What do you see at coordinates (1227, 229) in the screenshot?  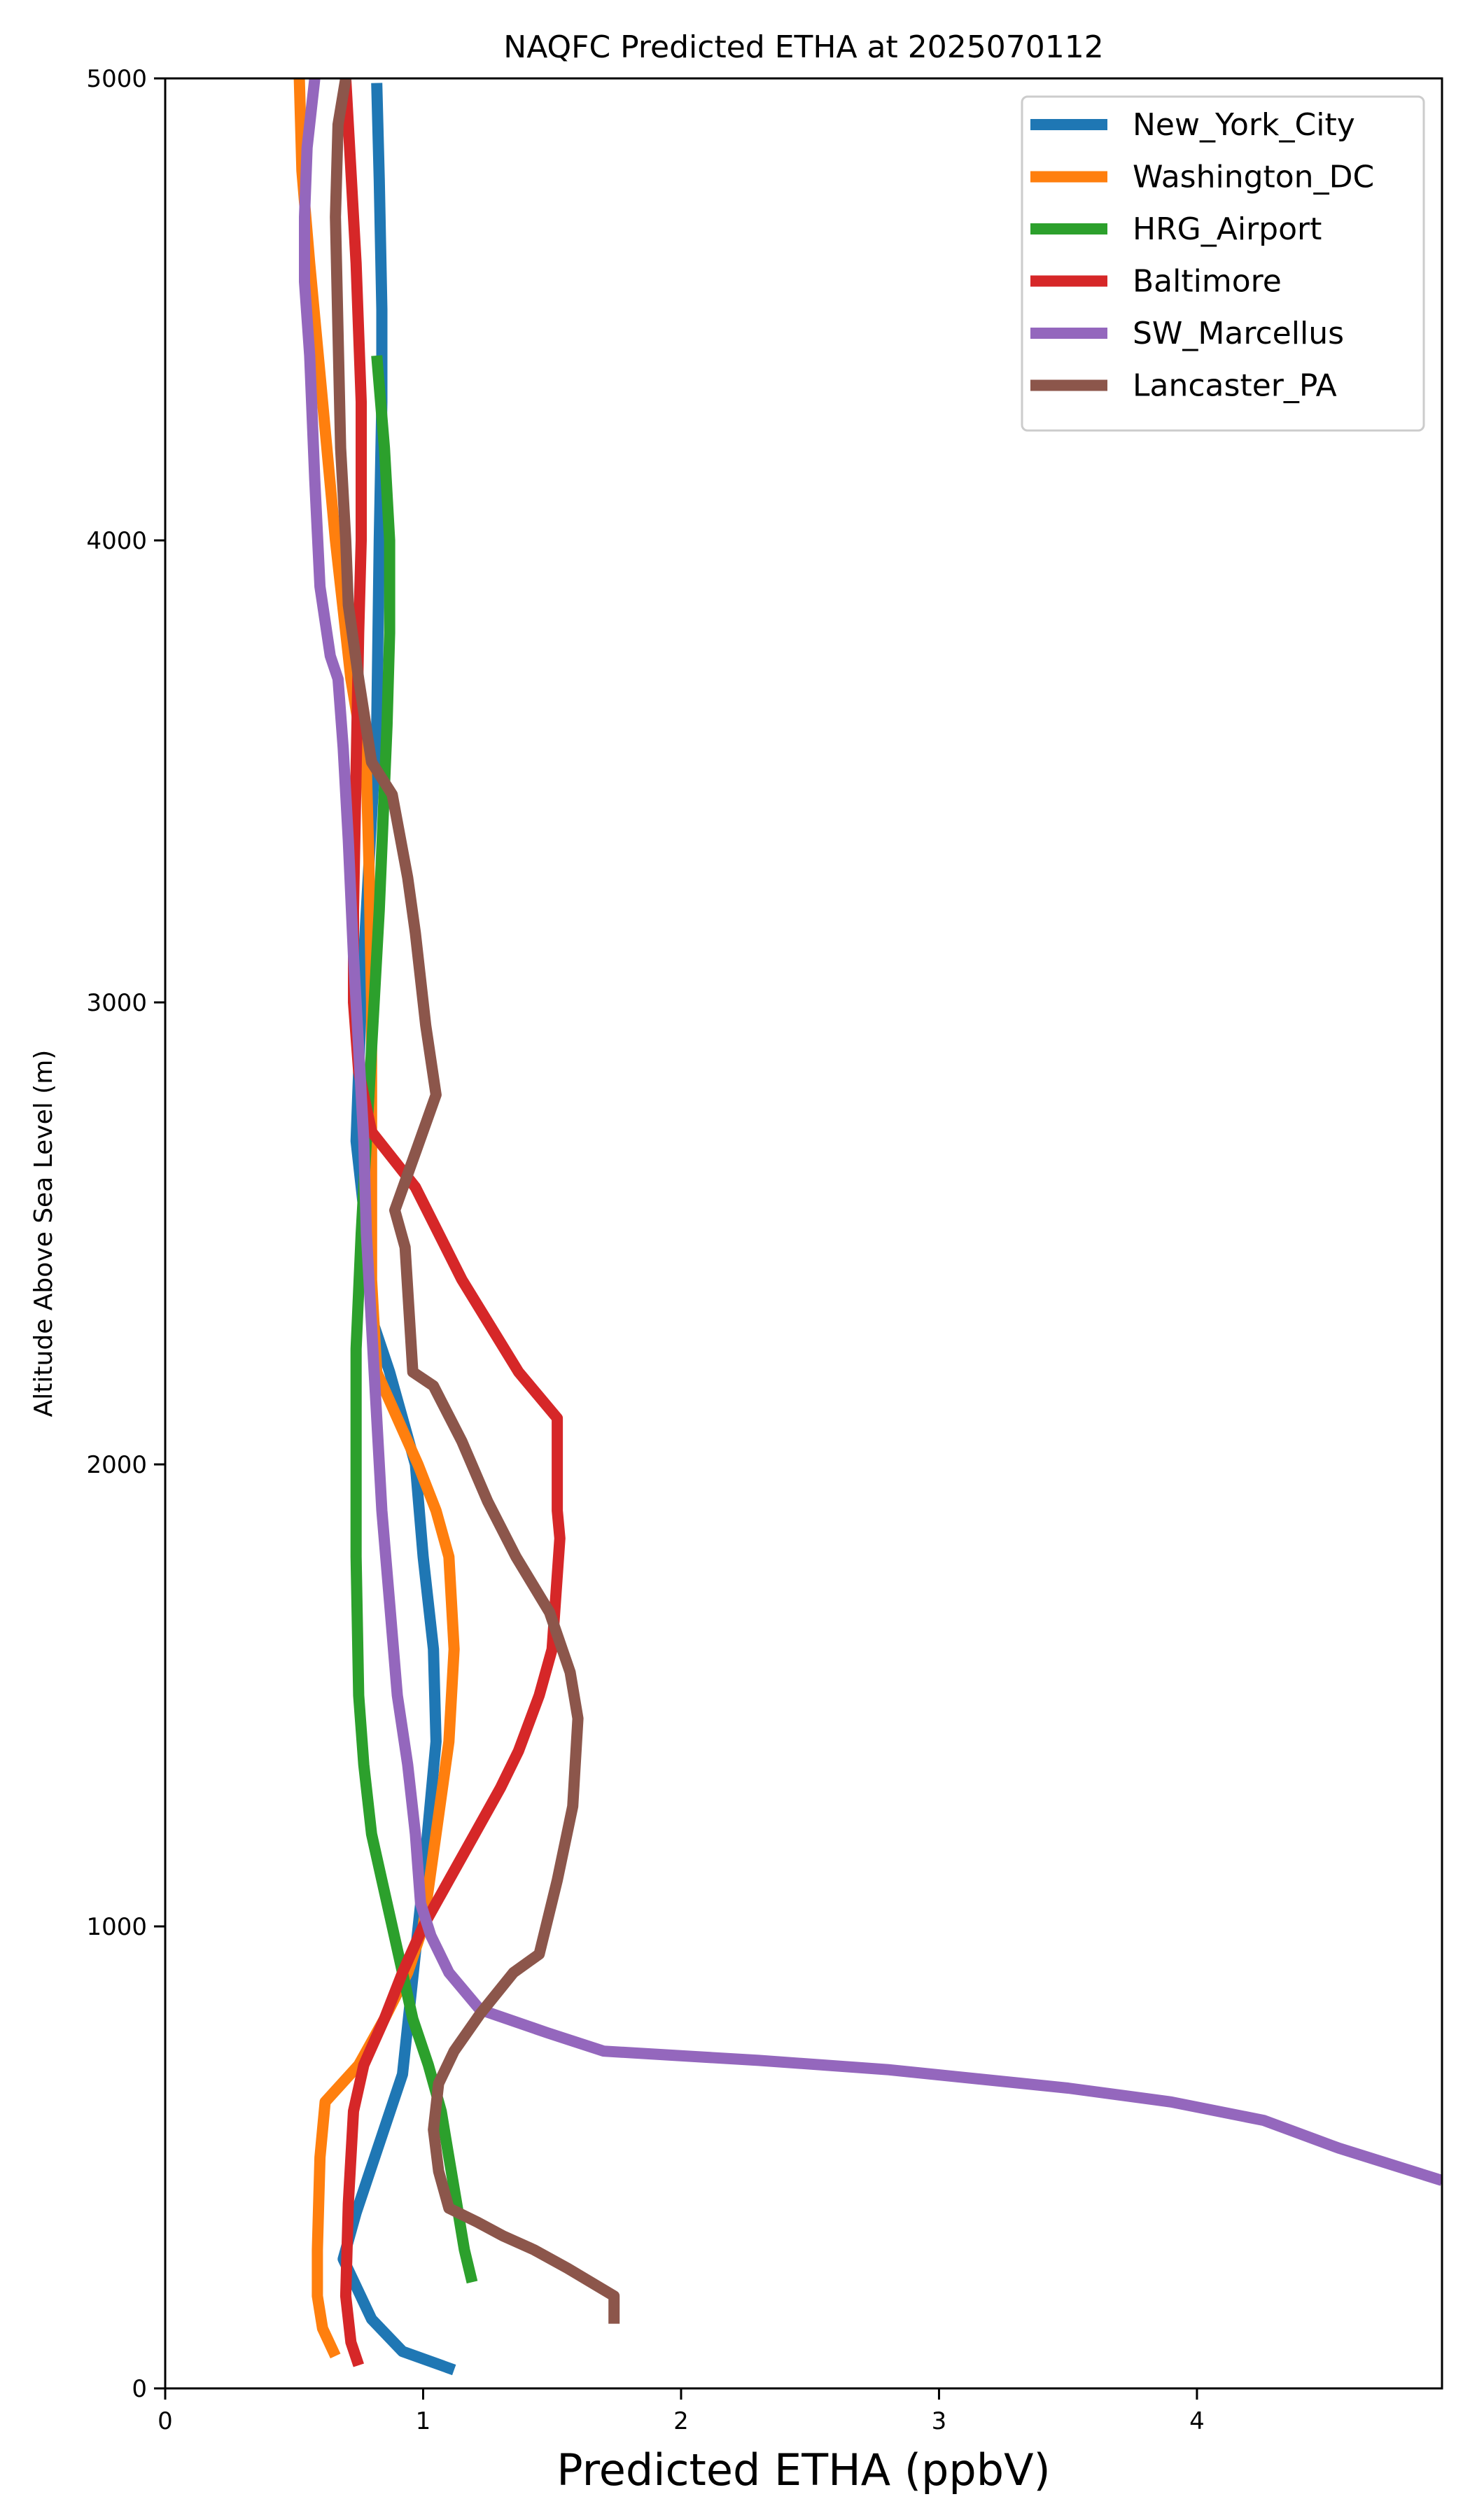 I see `legend-label: HRG_Airport` at bounding box center [1227, 229].